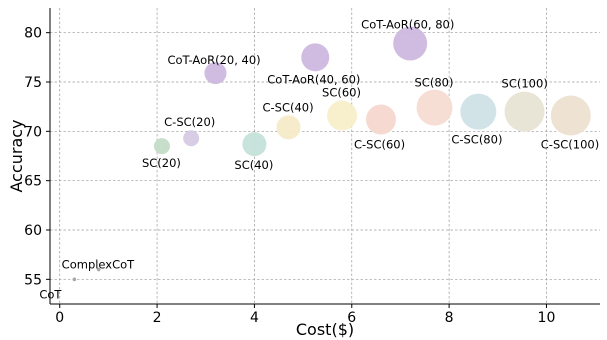 This screenshot has height=340, width=607. I want to click on x-tick-label: 4, so click(254, 318).